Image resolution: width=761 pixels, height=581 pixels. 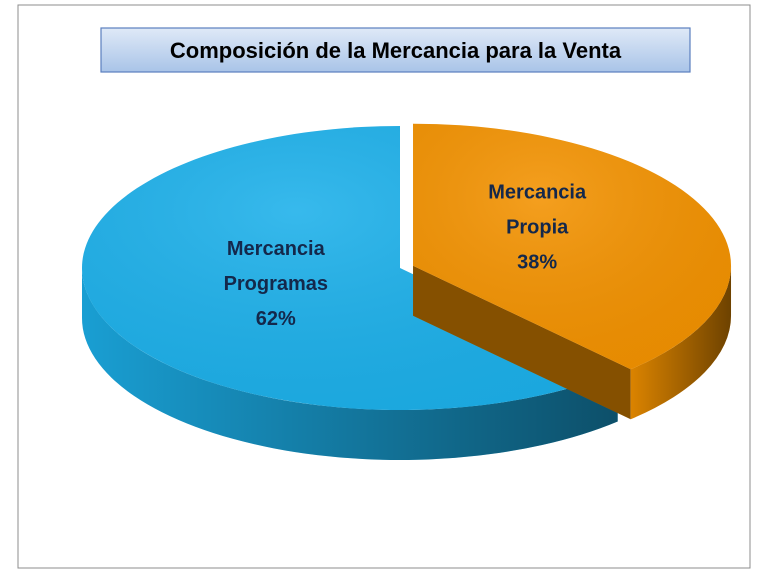 I want to click on slice-value-label: 38%, so click(x=537, y=263).